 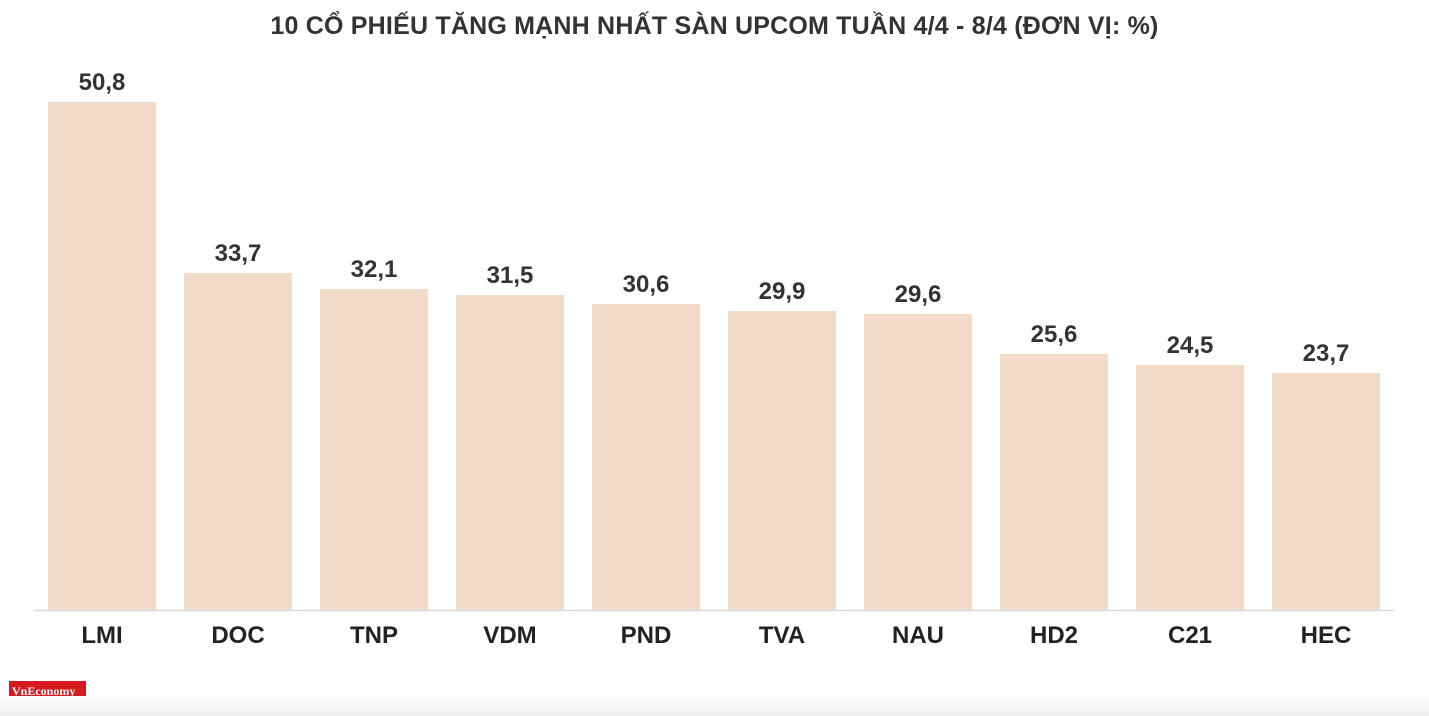 What do you see at coordinates (374, 269) in the screenshot?
I see `value-label-tnp: 32,1` at bounding box center [374, 269].